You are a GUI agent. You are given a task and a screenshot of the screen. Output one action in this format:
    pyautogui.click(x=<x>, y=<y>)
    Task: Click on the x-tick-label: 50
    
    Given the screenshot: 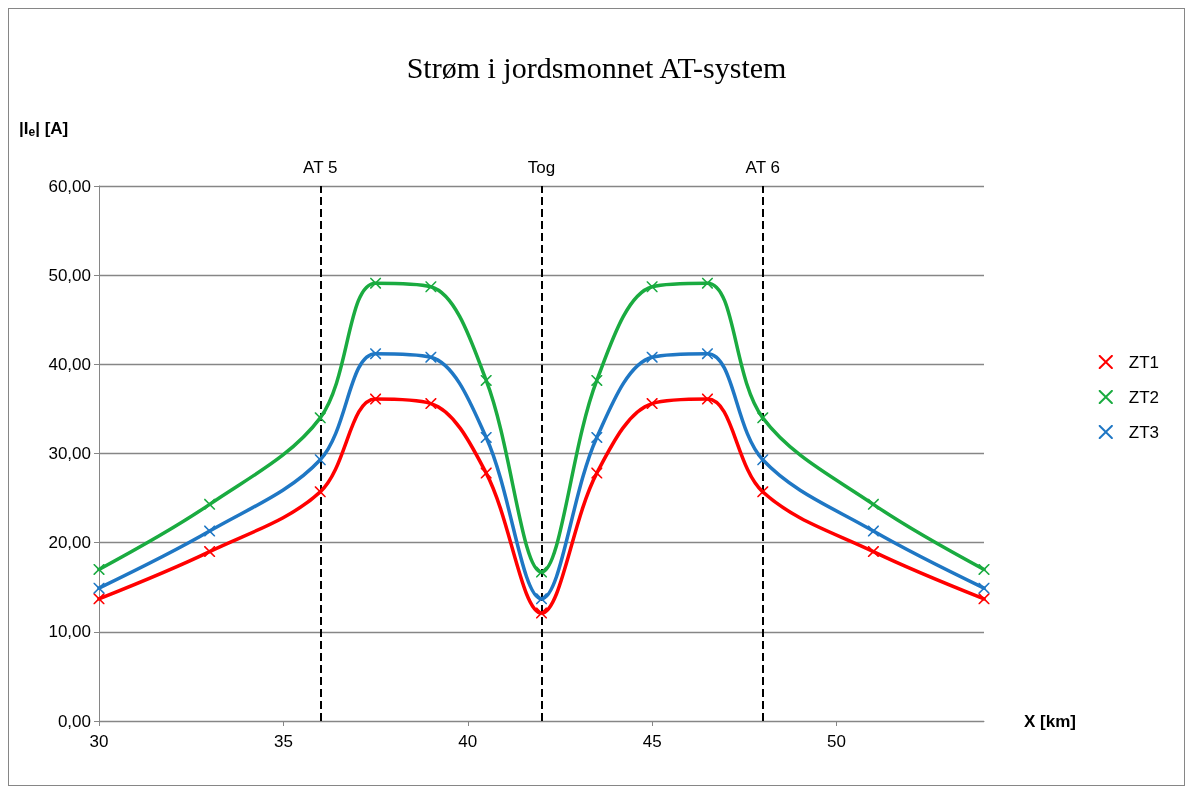 What is the action you would take?
    pyautogui.click(x=836, y=741)
    